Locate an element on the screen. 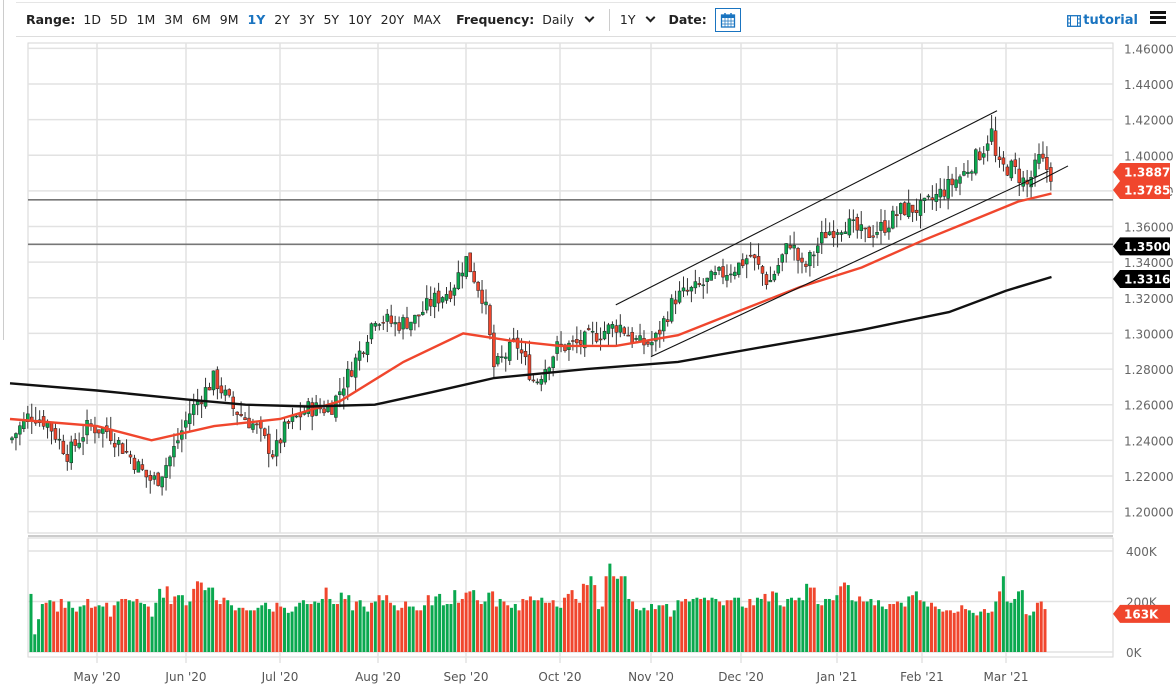 Image resolution: width=1176 pixels, height=700 pixels. range-3y: 3Y is located at coordinates (306, 19).